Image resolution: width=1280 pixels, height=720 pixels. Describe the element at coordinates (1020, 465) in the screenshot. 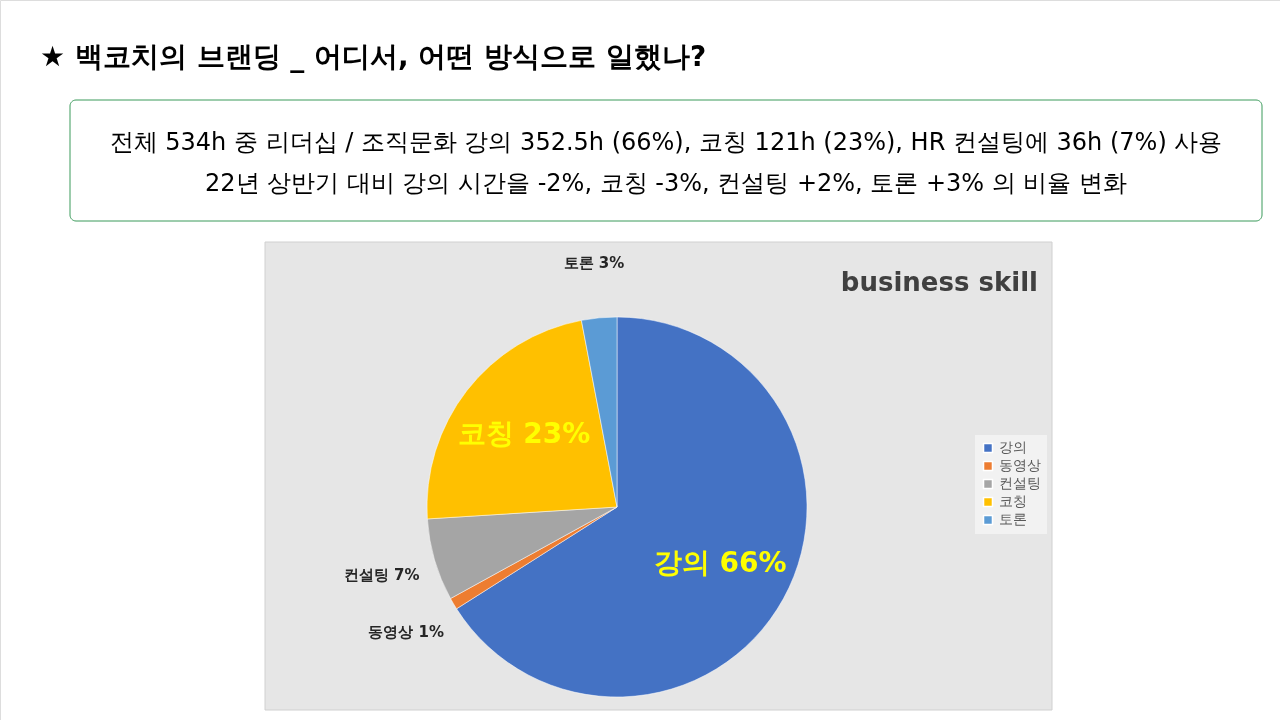

I see `legend-label: 동영상` at that location.